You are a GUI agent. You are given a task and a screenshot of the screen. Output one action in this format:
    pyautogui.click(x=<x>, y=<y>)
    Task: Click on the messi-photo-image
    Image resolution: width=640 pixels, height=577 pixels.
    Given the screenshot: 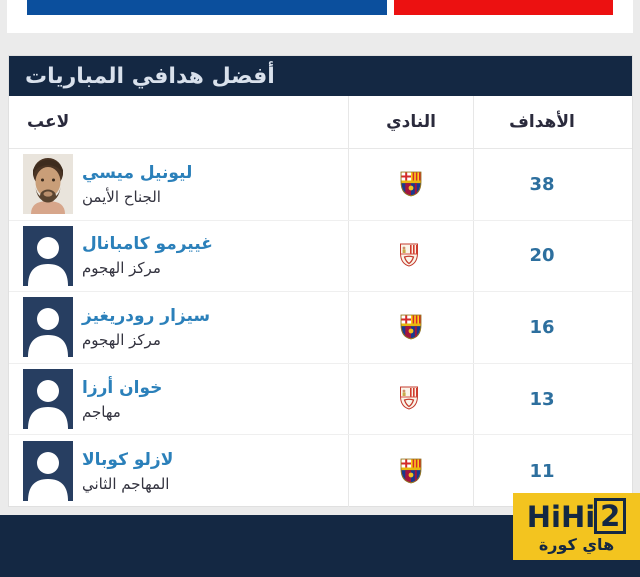 What is the action you would take?
    pyautogui.click(x=48, y=184)
    